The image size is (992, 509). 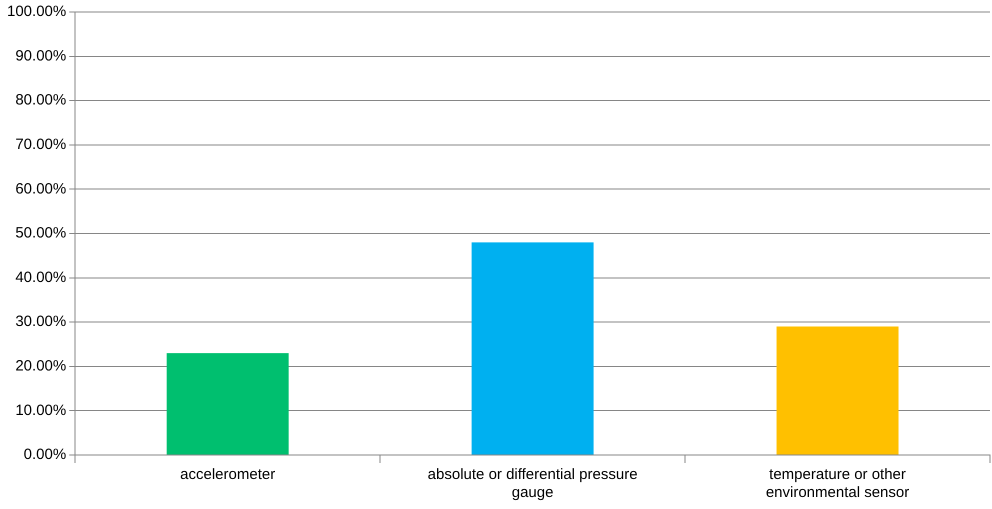 What do you see at coordinates (228, 475) in the screenshot?
I see `x-tick-label: accelerometer` at bounding box center [228, 475].